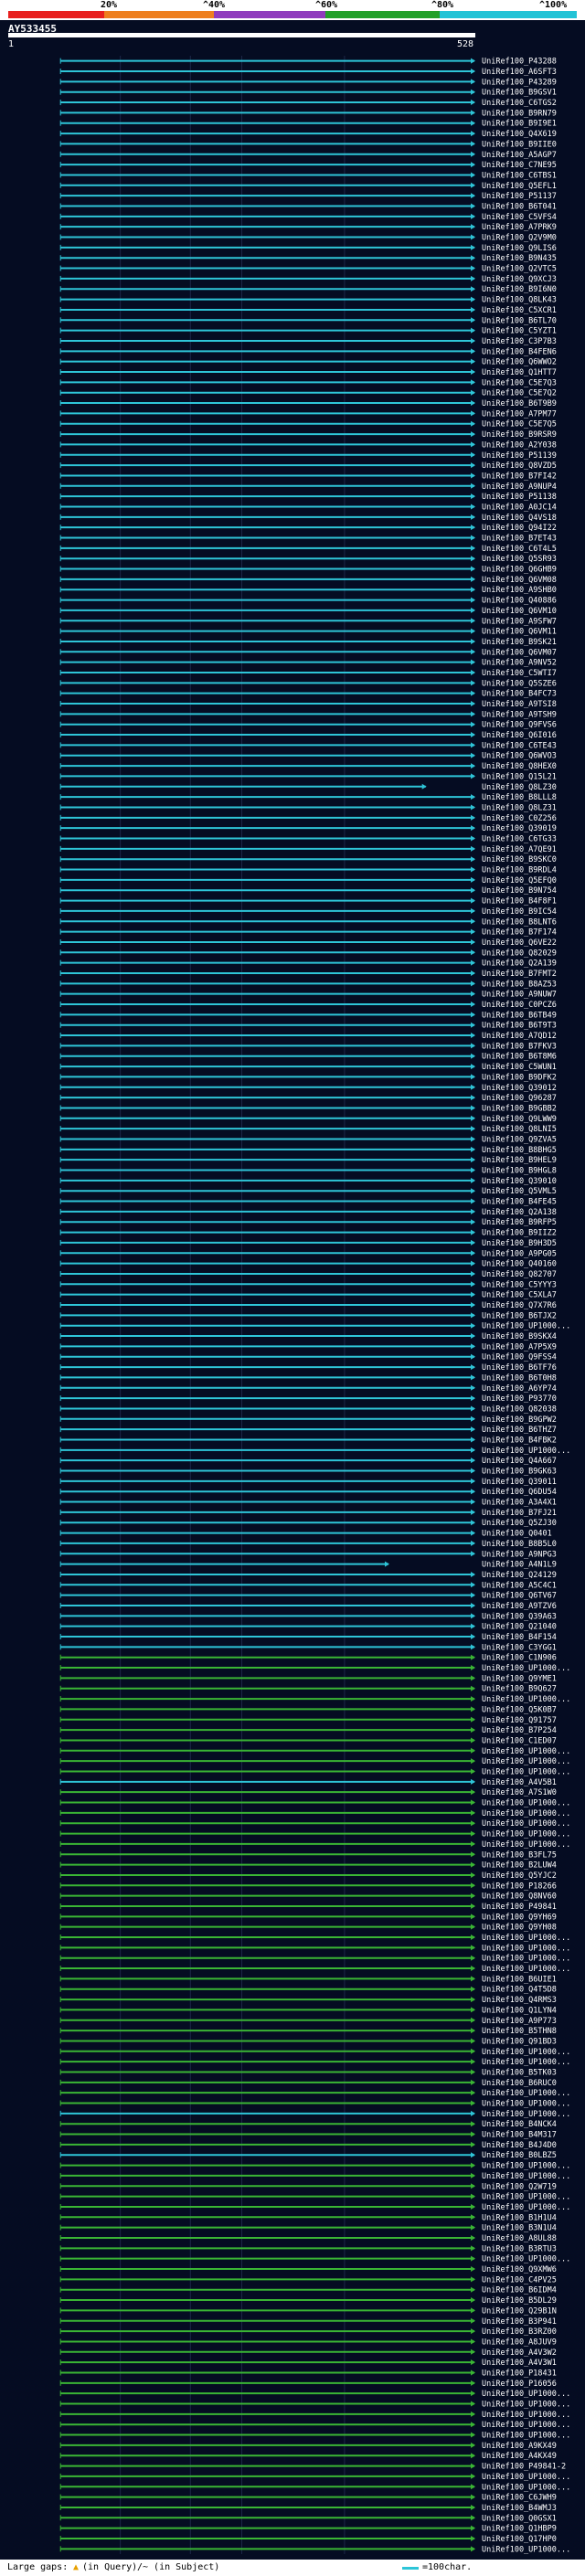  What do you see at coordinates (308, 2124) in the screenshot?
I see `hit-row: UniRef100_B4NCK4` at bounding box center [308, 2124].